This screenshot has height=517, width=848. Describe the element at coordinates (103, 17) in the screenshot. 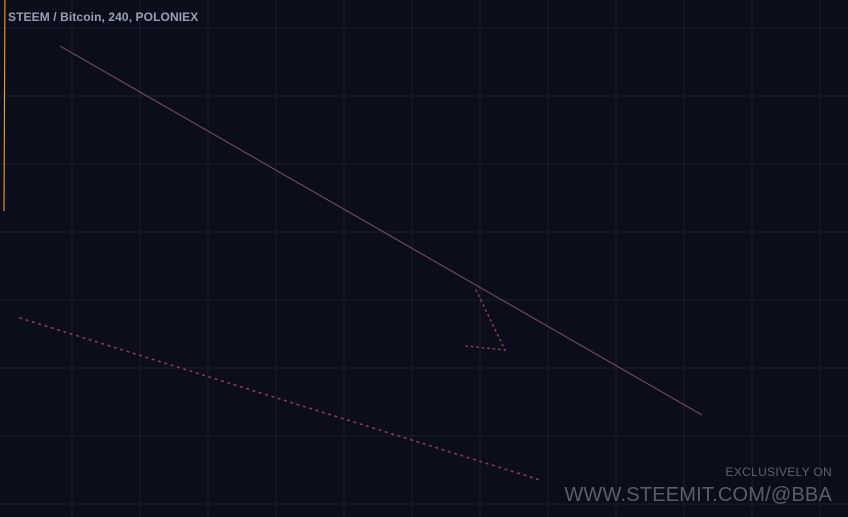

I see `chart-title: STEEM / Bitcoin, 240, POLONIEX` at that location.